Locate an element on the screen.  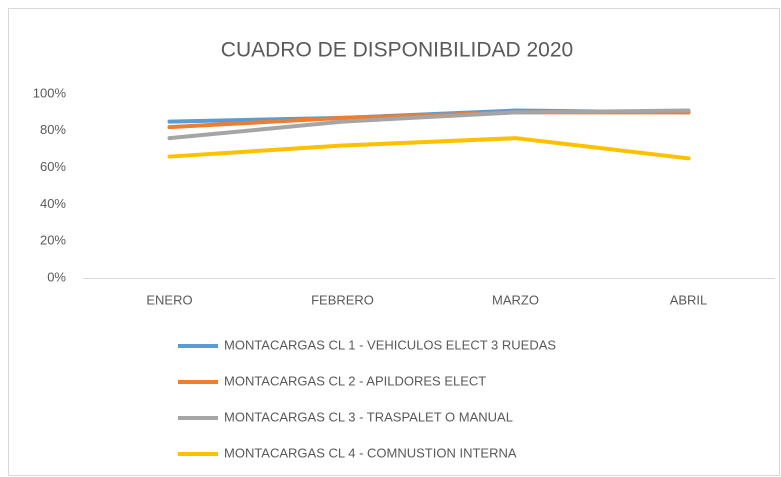
x-tick-label: FEBRERO is located at coordinates (342, 299).